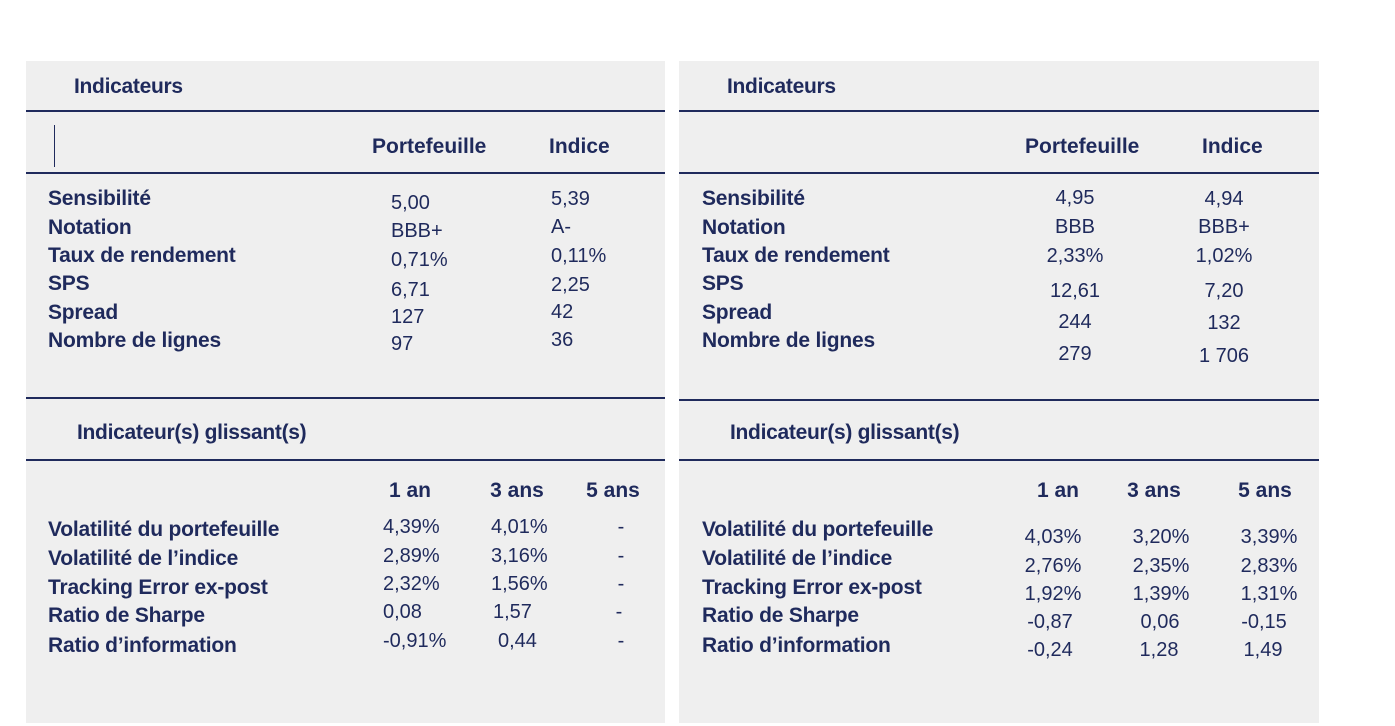 The width and height of the screenshot is (1395, 726). Describe the element at coordinates (410, 203) in the screenshot. I see `portfolio-value: 5,00` at that location.